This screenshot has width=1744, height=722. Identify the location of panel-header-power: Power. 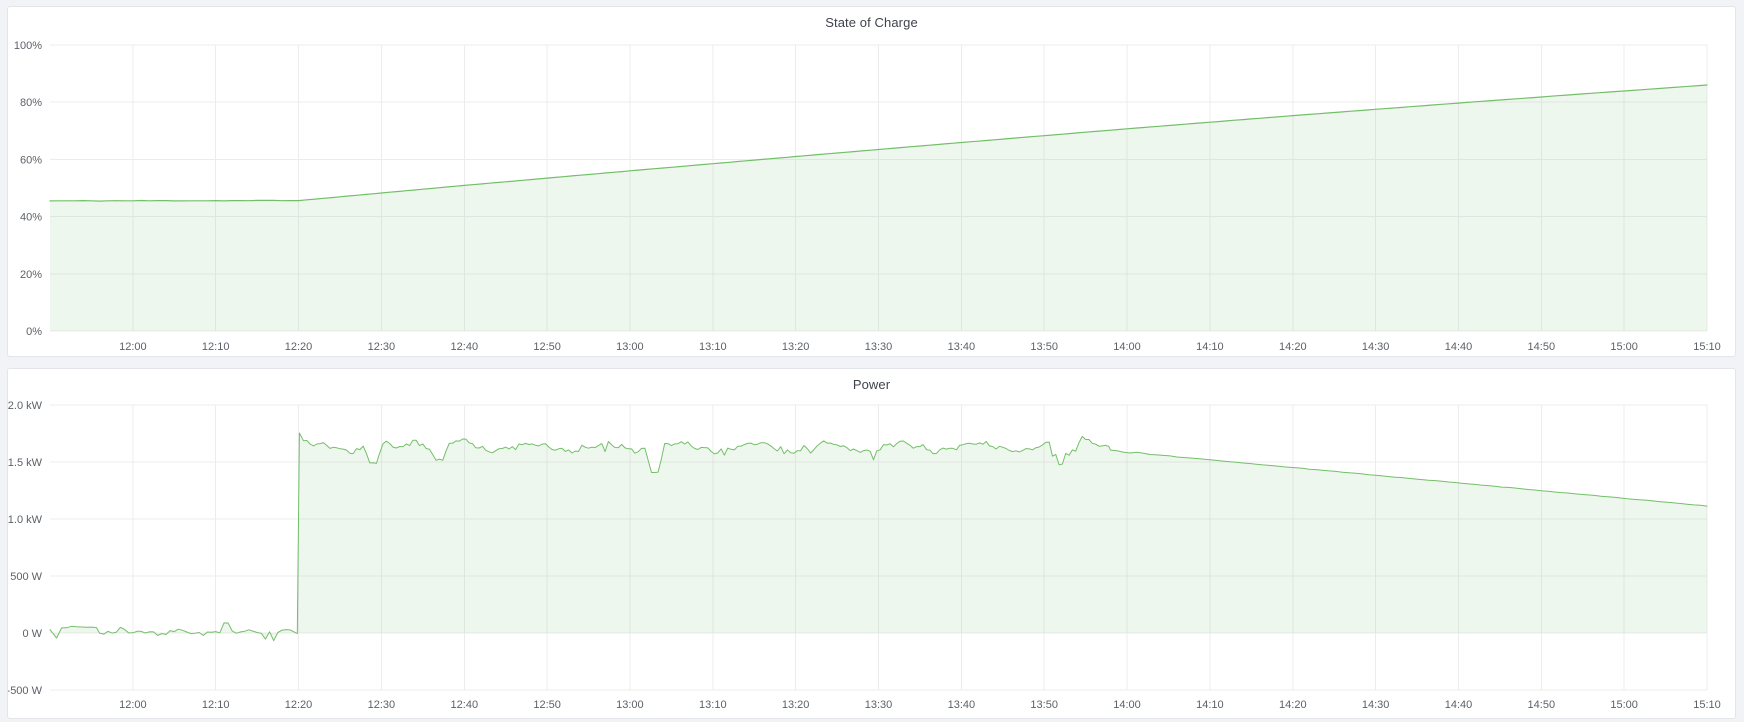
(871, 384).